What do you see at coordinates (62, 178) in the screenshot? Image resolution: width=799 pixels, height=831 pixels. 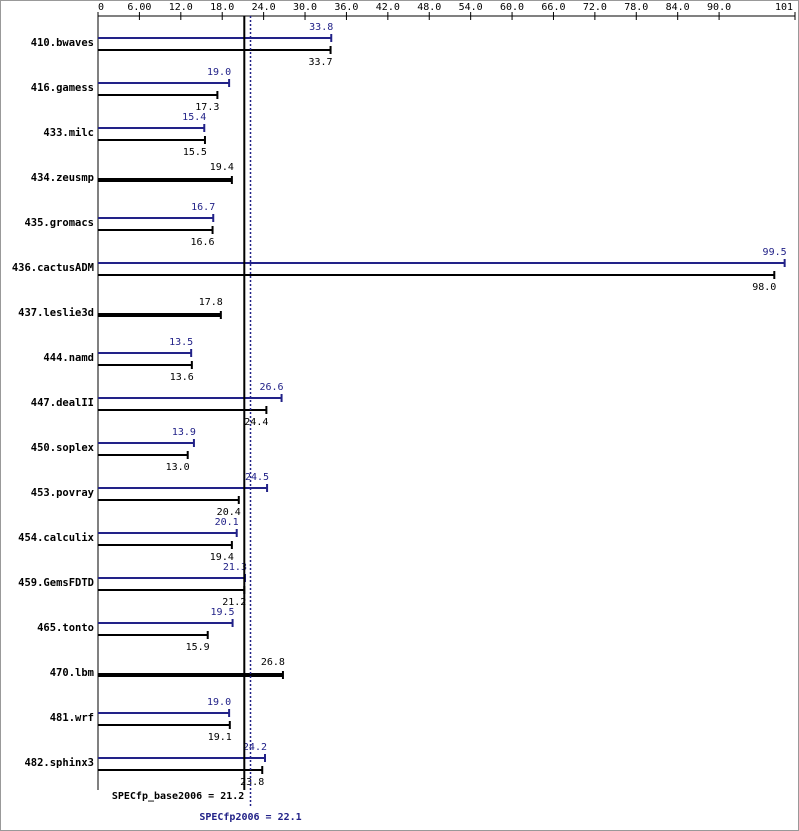 I see `category-label: 434.zeusmp` at bounding box center [62, 178].